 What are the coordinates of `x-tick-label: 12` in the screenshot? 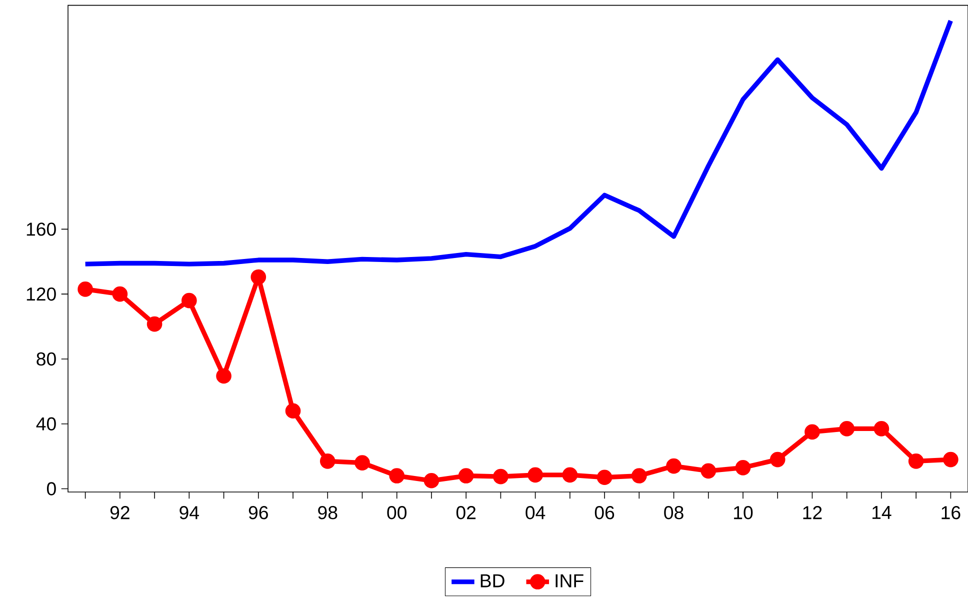 It's located at (812, 513).